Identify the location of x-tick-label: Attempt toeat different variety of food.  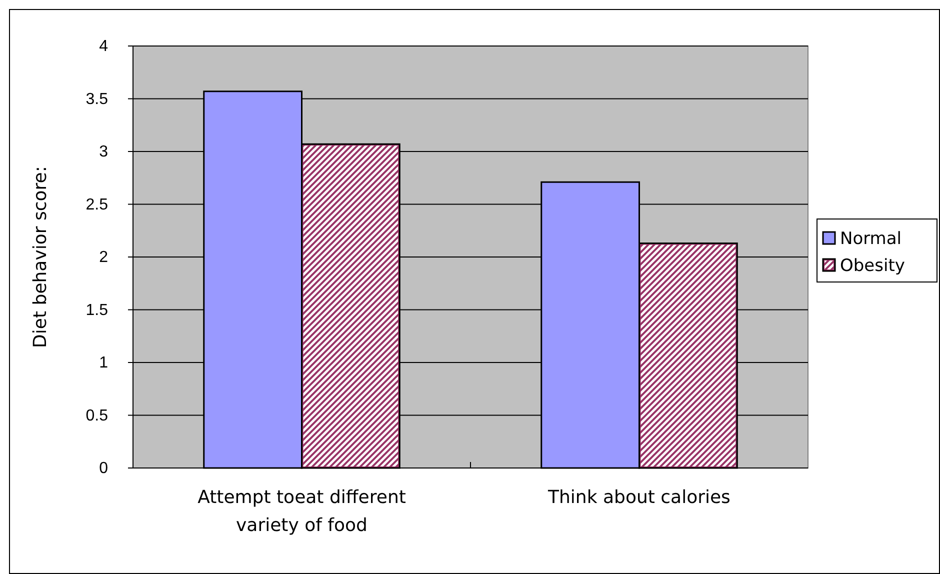
(302, 511).